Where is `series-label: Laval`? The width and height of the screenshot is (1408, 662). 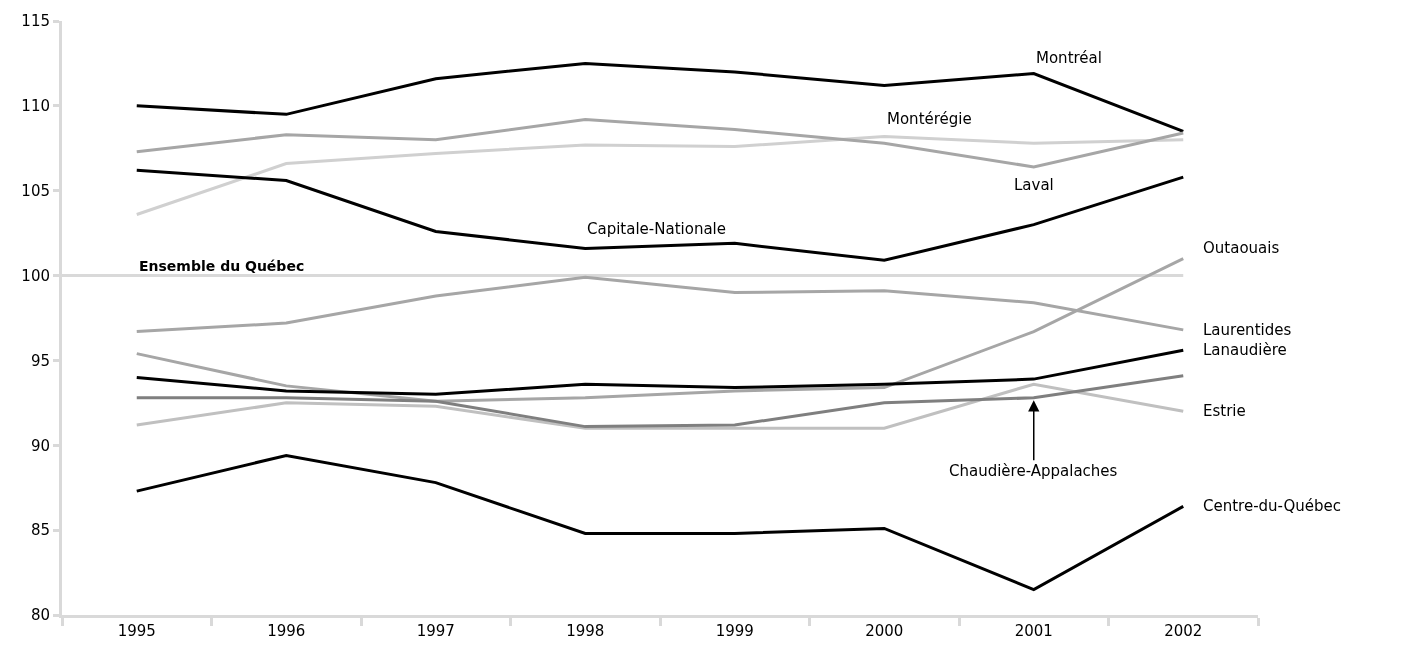
series-label: Laval is located at coordinates (1034, 185).